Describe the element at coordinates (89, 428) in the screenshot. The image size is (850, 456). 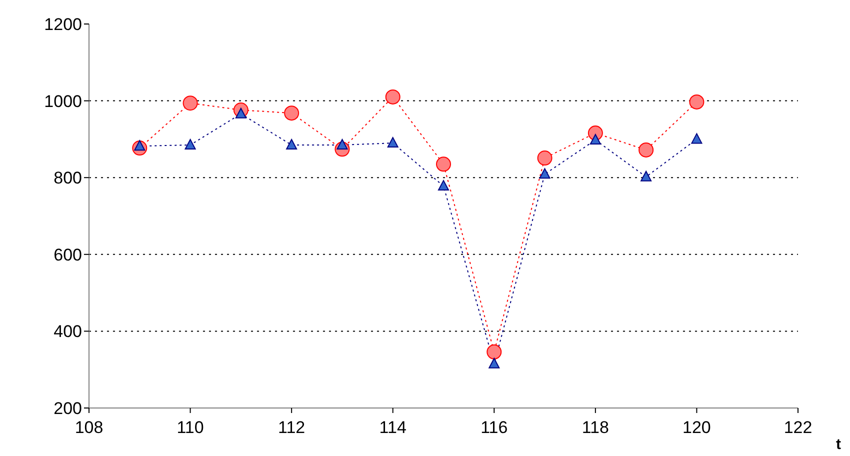
I see `x-tick-label: 108` at that location.